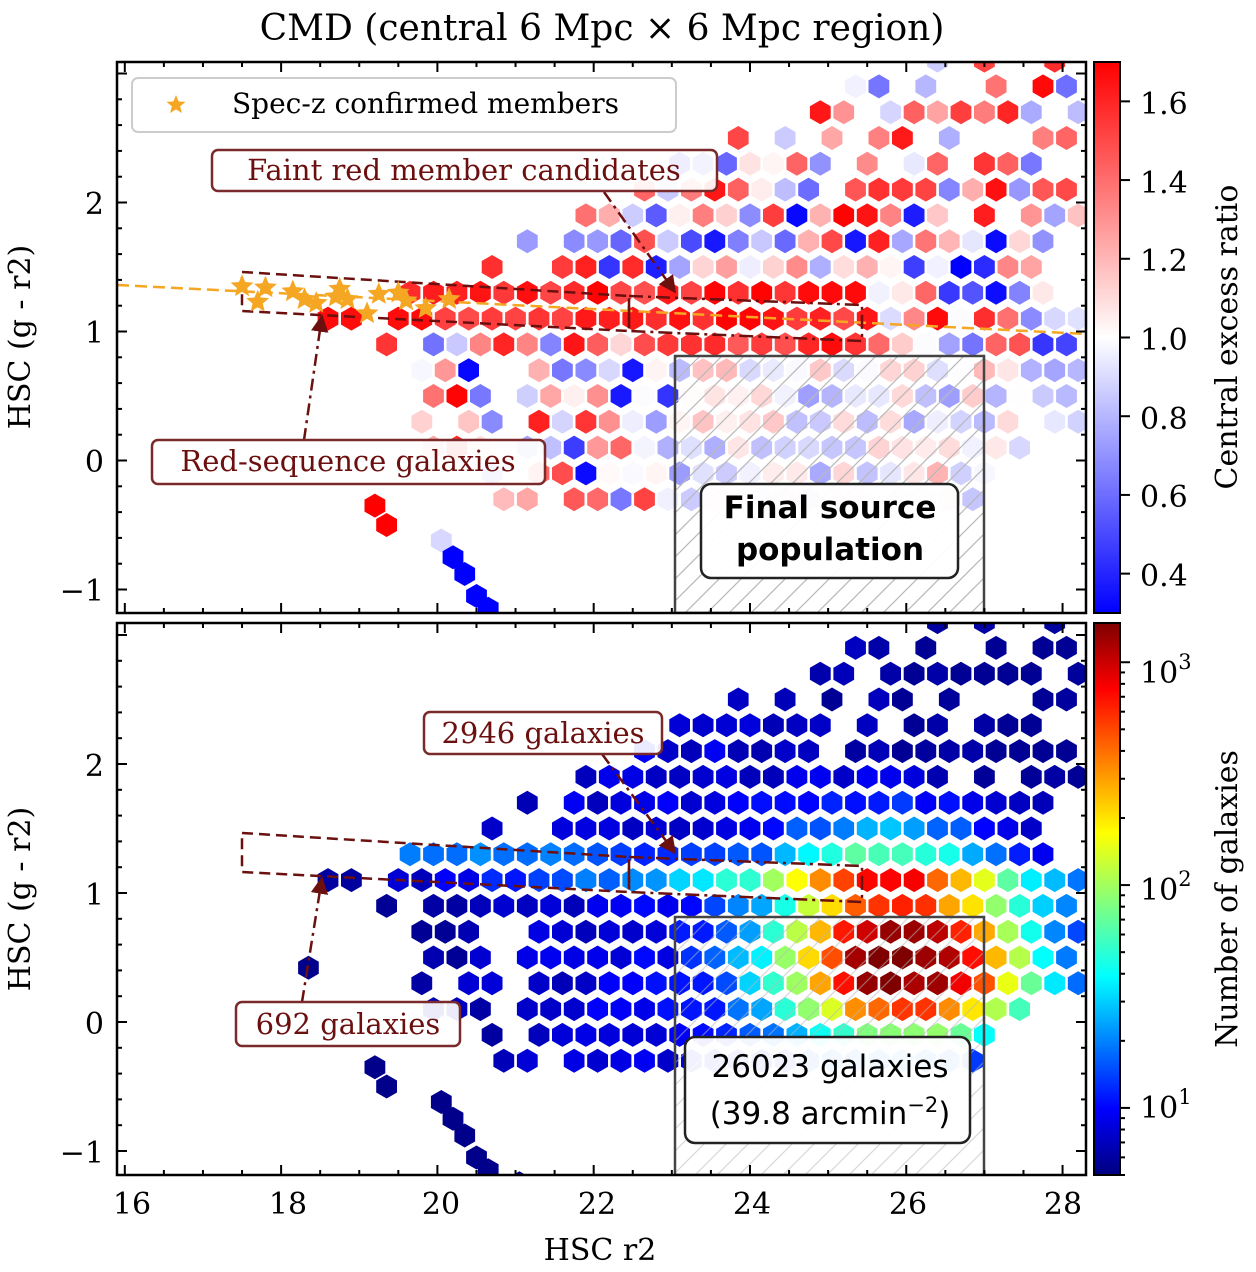 The width and height of the screenshot is (1256, 1272). Describe the element at coordinates (830, 1067) in the screenshot. I see `svg-text: 26023 galaxies` at that location.